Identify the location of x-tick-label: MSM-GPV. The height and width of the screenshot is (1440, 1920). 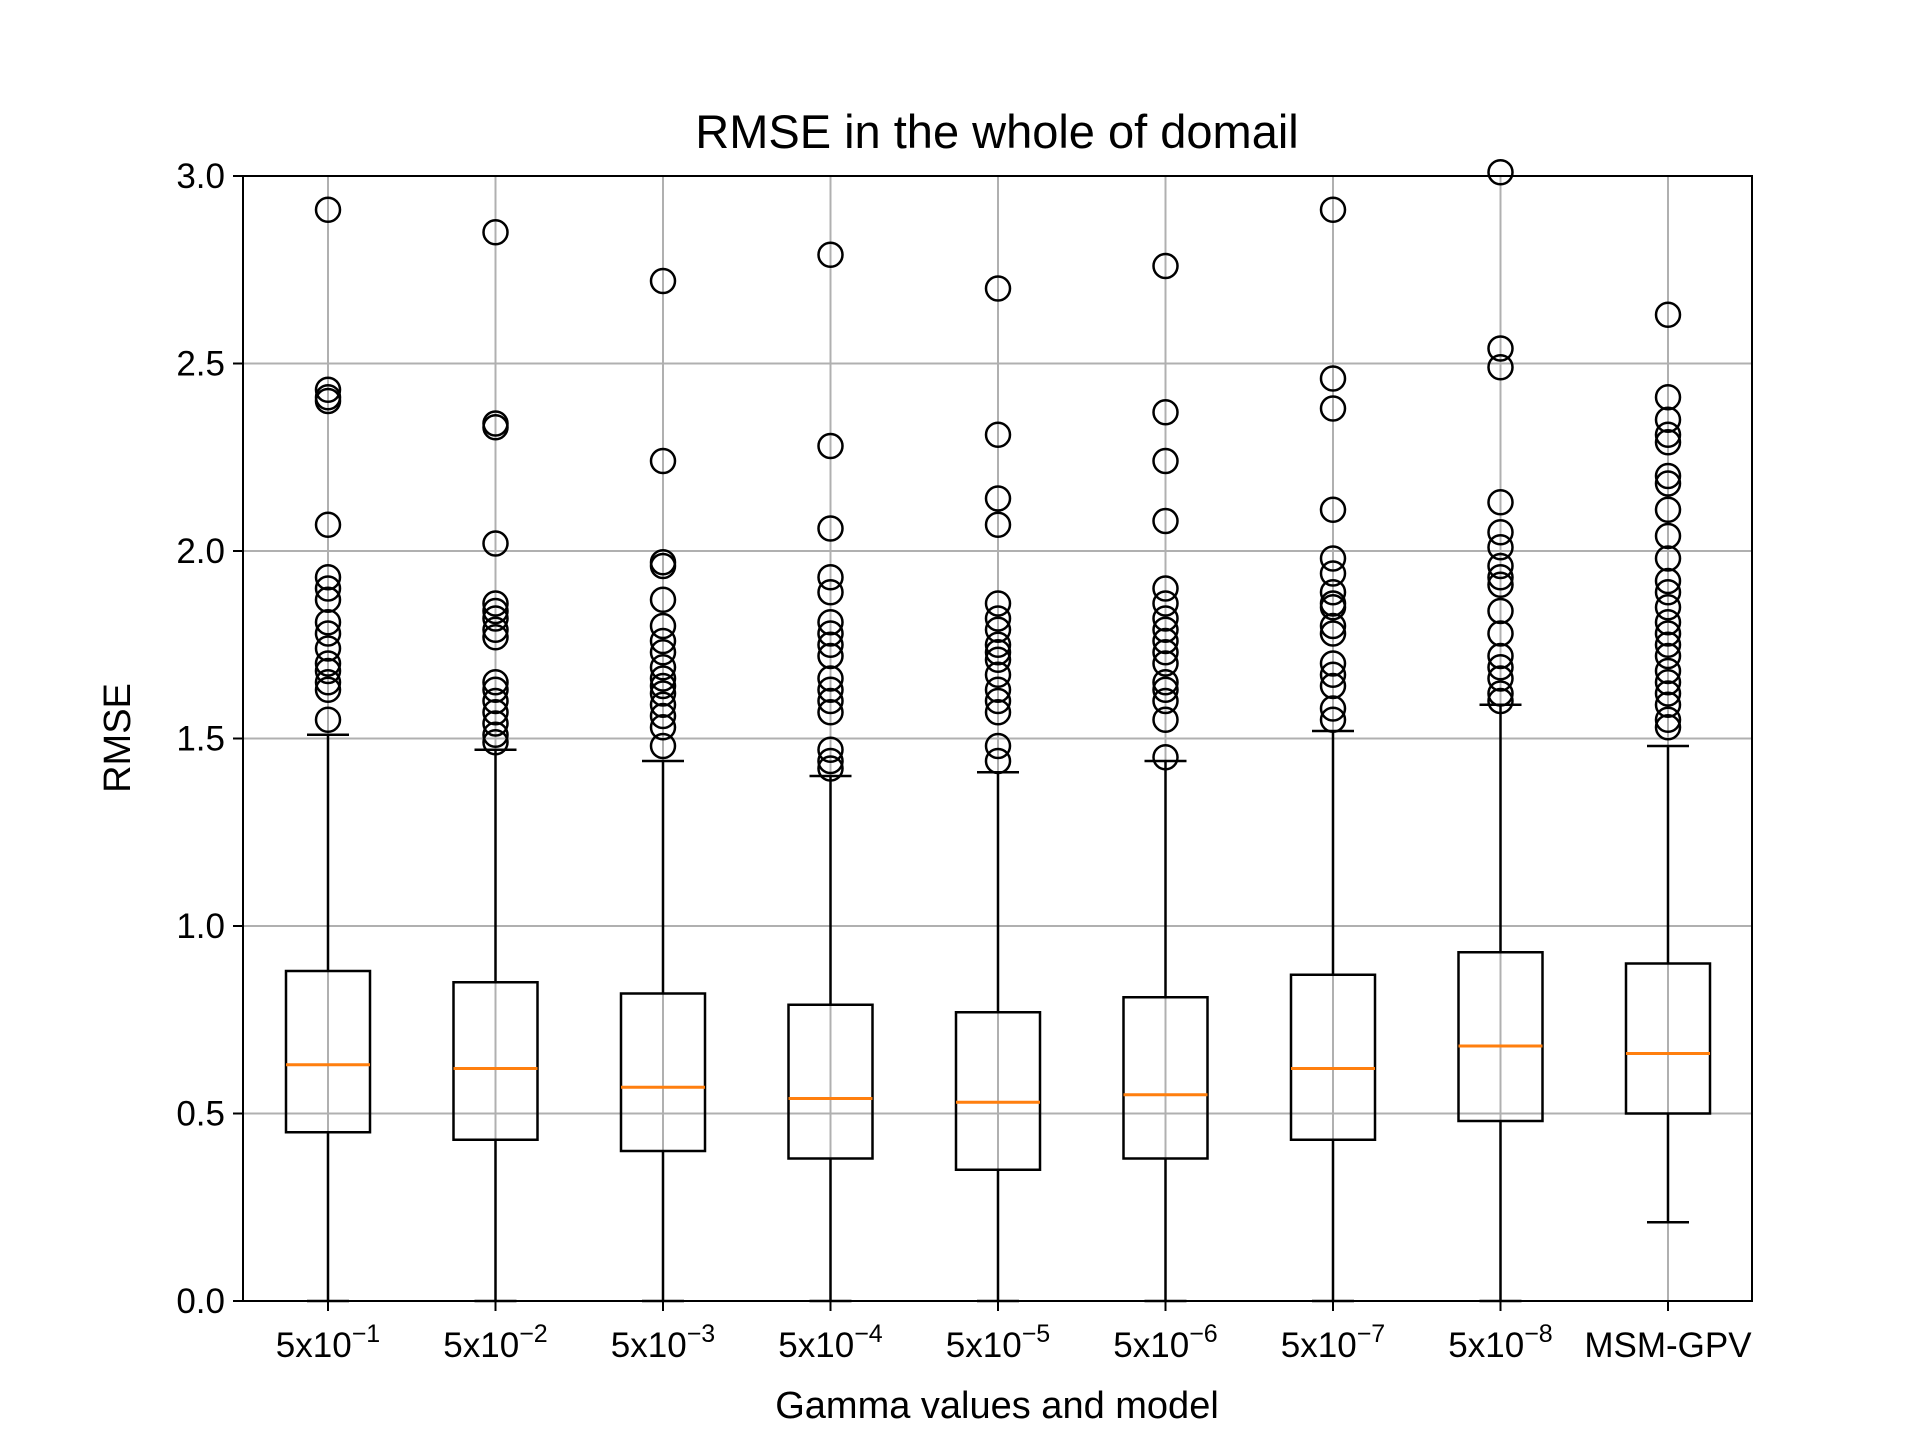
(1668, 1345).